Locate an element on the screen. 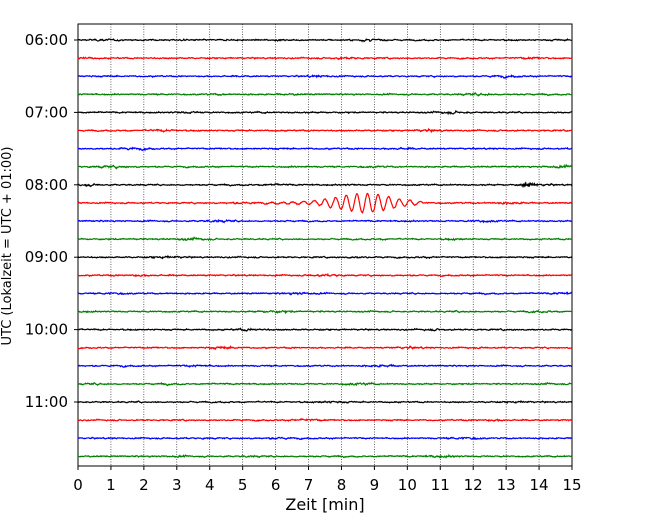  x-tick-label: 4 is located at coordinates (210, 485).